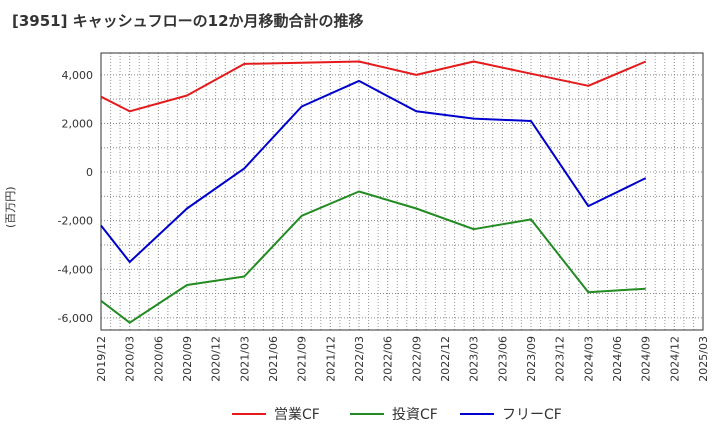  Describe the element at coordinates (388, 359) in the screenshot. I see `x-tick-label: 2022/06` at that location.